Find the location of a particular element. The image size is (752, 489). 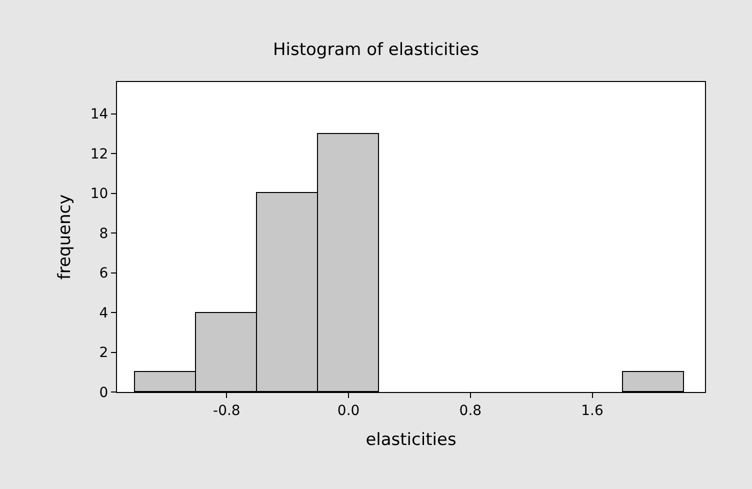

y-tick-label: 8 is located at coordinates (103, 234).